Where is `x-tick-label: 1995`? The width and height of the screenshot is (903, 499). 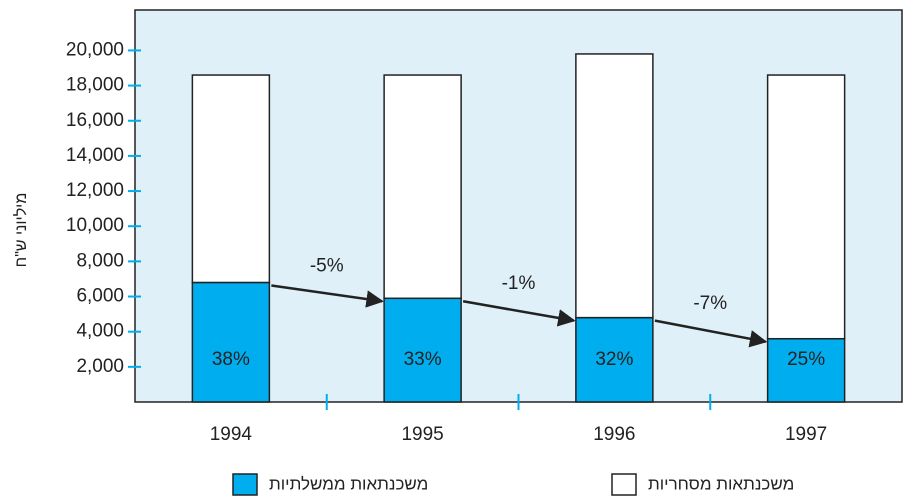 x-tick-label: 1995 is located at coordinates (422, 434).